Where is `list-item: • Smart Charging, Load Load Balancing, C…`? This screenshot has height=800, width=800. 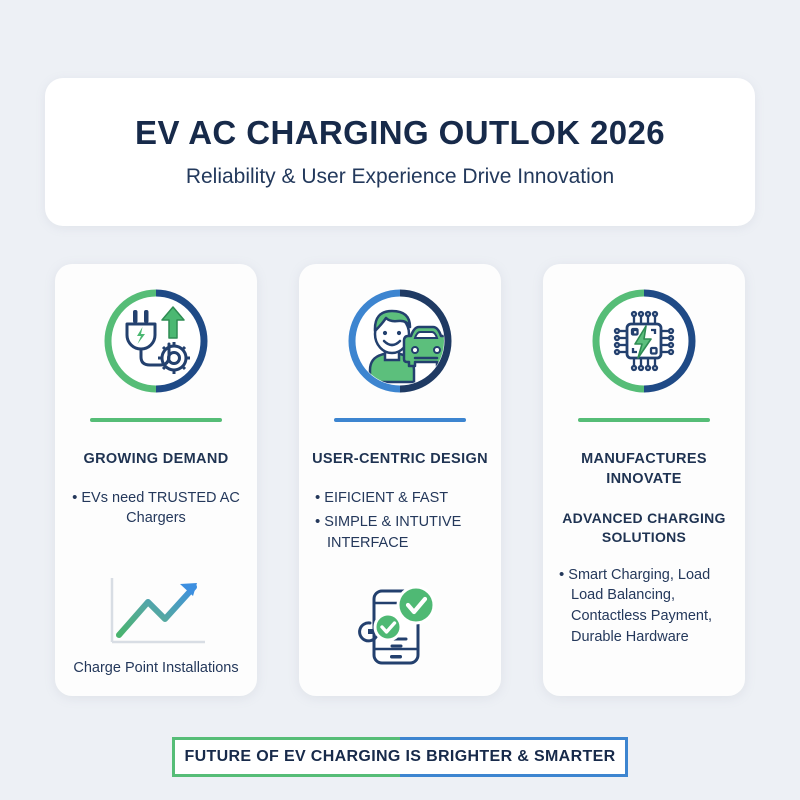
list-item: • Smart Charging, Load Load Balancing, C… is located at coordinates (644, 605).